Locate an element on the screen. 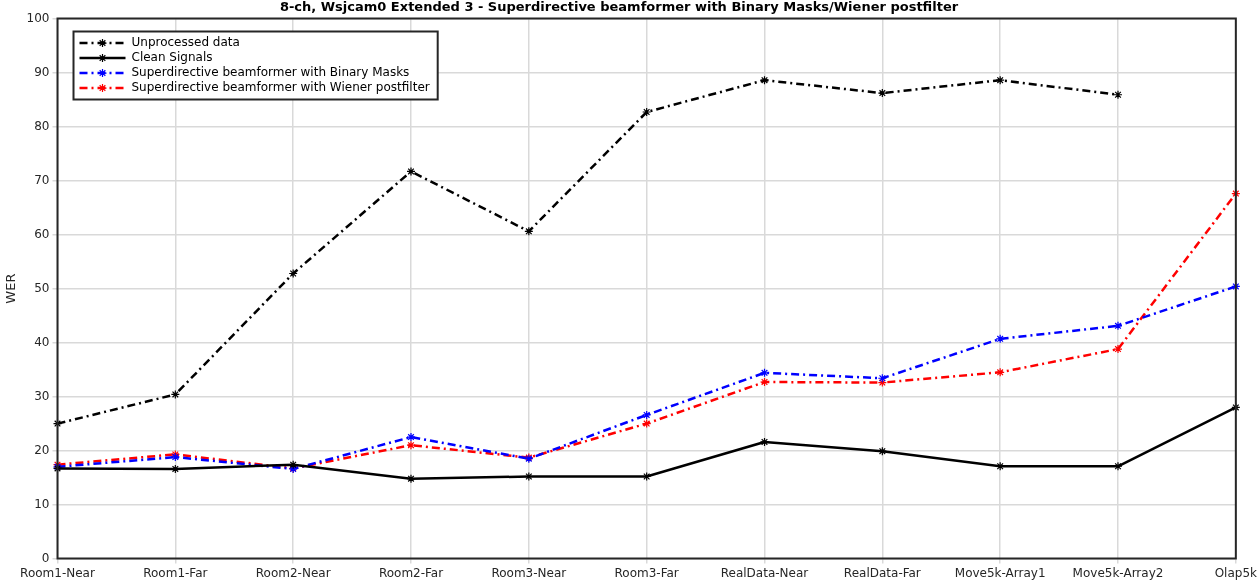  y-tick-label: 0 is located at coordinates (45, 557).